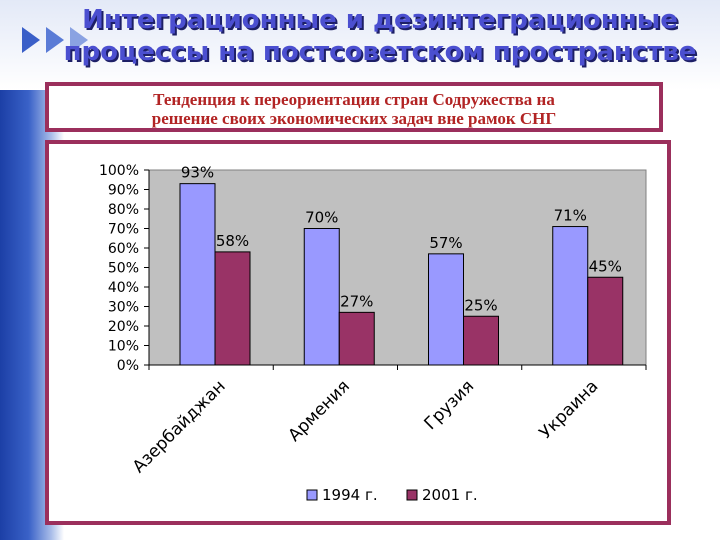 This screenshot has width=720, height=540. Describe the element at coordinates (128, 366) in the screenshot. I see `y-tick-label: 0%` at that location.